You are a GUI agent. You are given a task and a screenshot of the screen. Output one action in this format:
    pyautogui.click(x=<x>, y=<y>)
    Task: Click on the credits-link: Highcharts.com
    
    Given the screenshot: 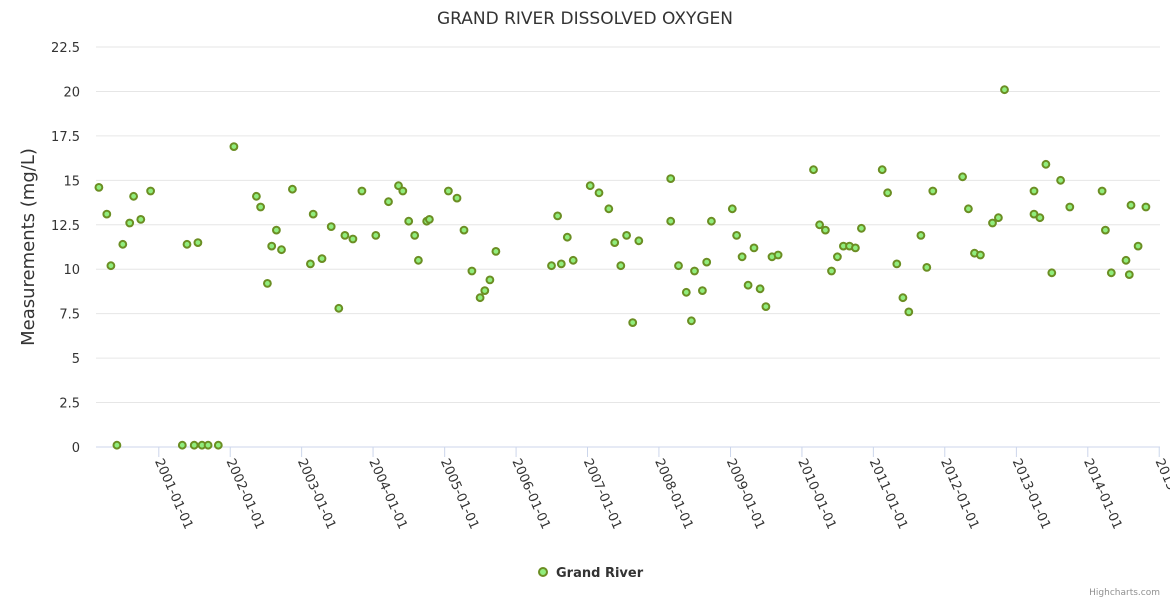 What is the action you would take?
    pyautogui.click(x=1124, y=593)
    